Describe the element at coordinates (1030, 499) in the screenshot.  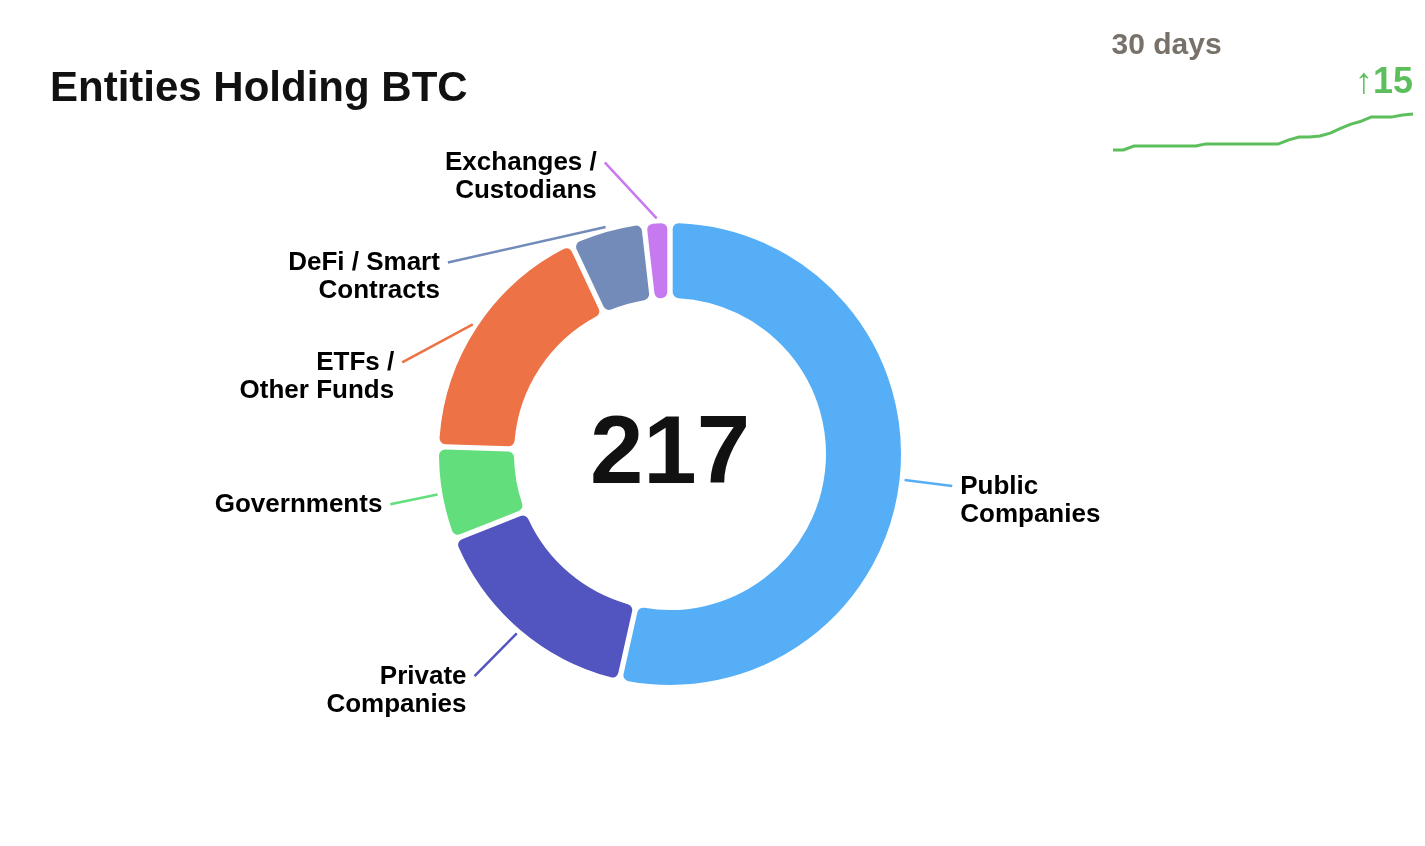
I see `slice-label: Public Companies` at that location.